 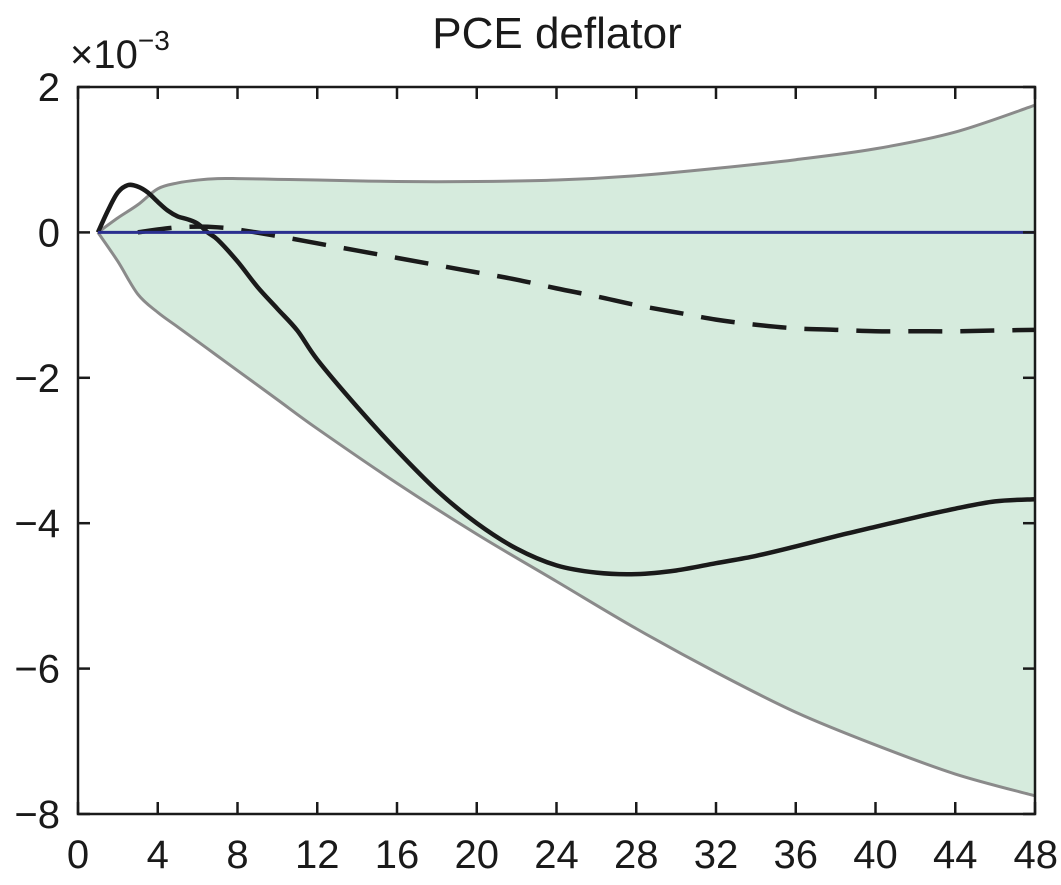 I want to click on x-tick-label: 0, so click(x=78, y=855).